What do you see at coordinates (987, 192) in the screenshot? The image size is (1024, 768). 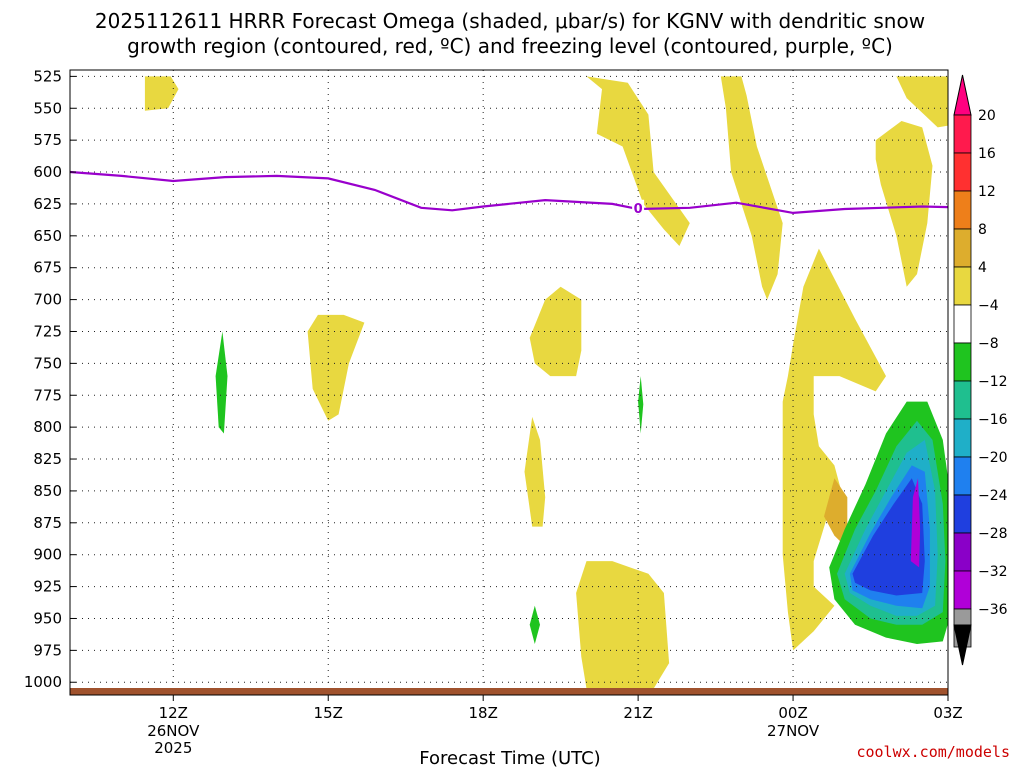 I see `colorbar-label-12: 12` at bounding box center [987, 192].